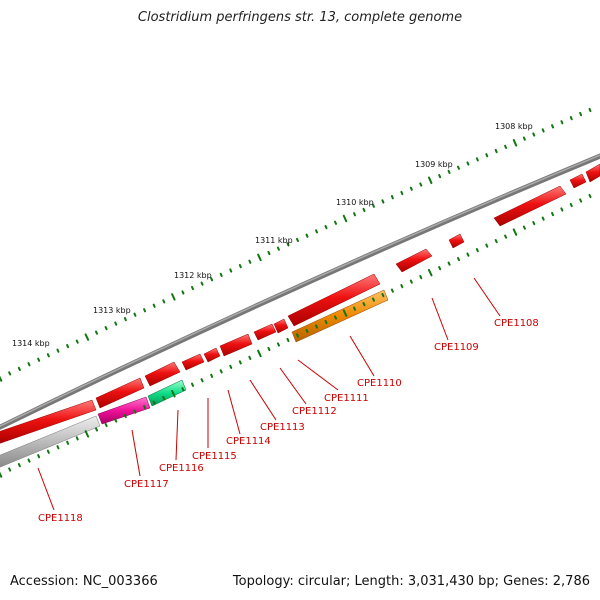  I want to click on gene-block-b, so click(592, 173).